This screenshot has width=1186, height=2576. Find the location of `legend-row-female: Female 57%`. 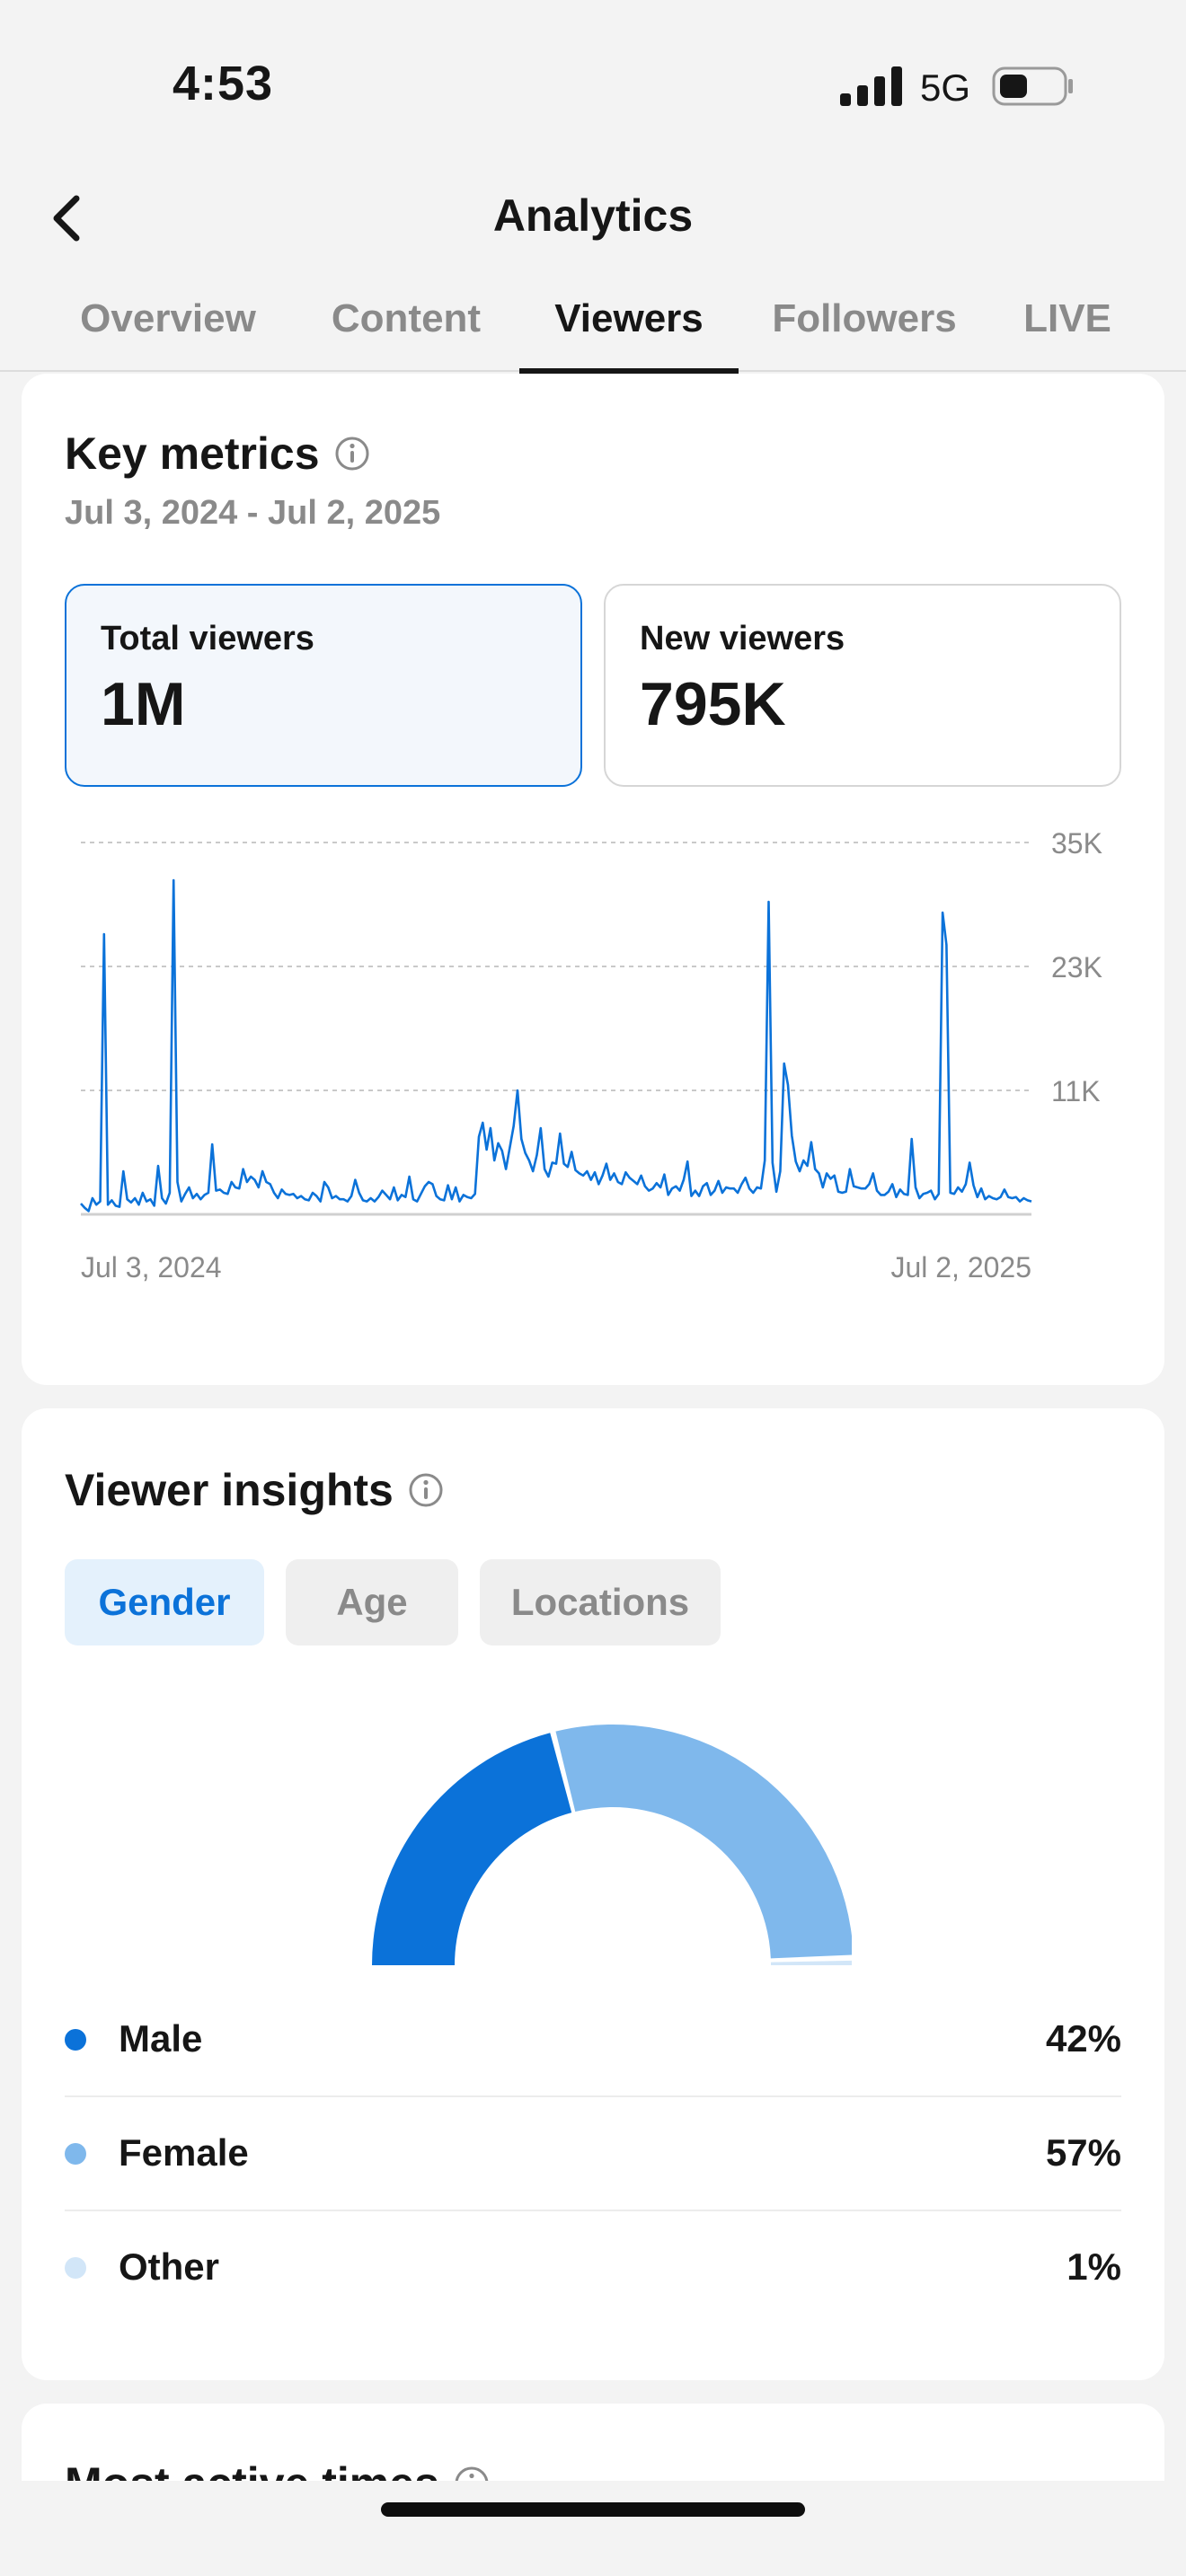

legend-row-female: Female 57% is located at coordinates (593, 2154).